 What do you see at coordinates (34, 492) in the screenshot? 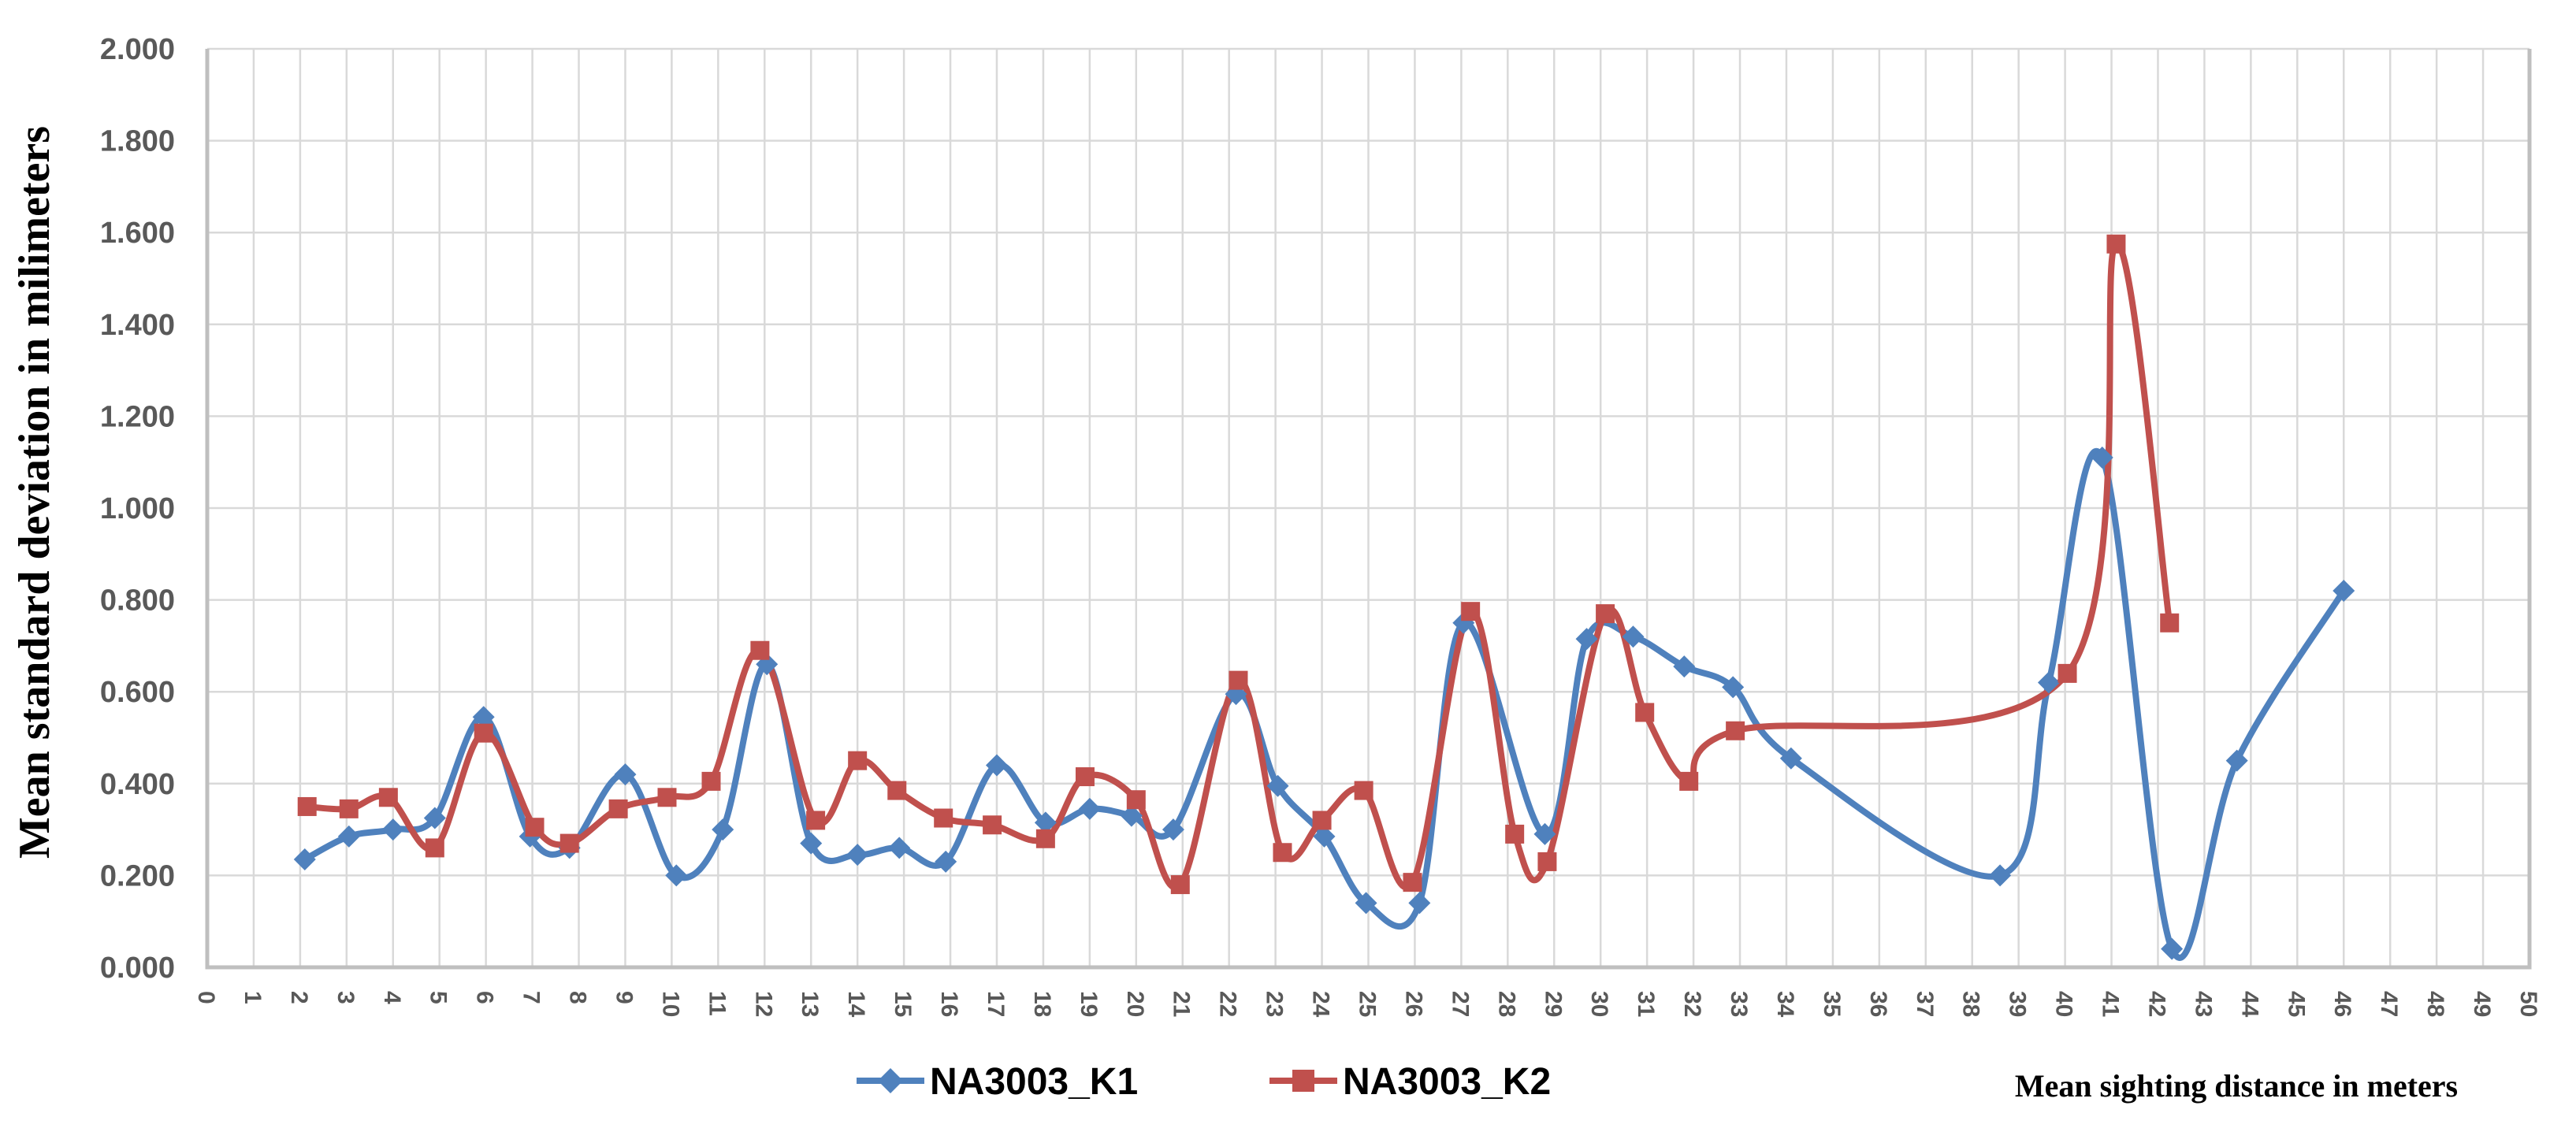
I see `y-axis-title: Mean standard deviation in milimeters` at bounding box center [34, 492].